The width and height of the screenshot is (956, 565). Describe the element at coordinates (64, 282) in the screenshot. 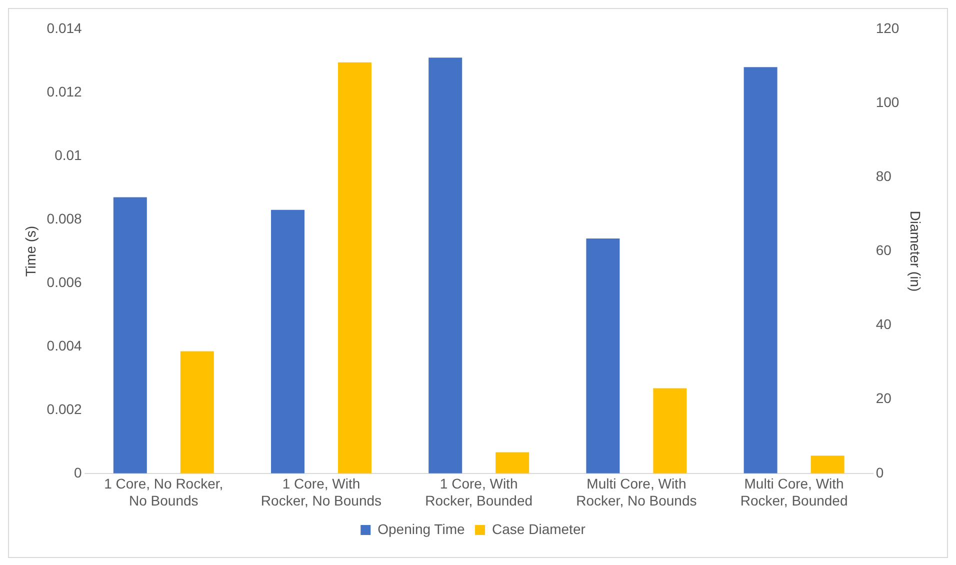

I see `y-tick-label: 0.006` at that location.